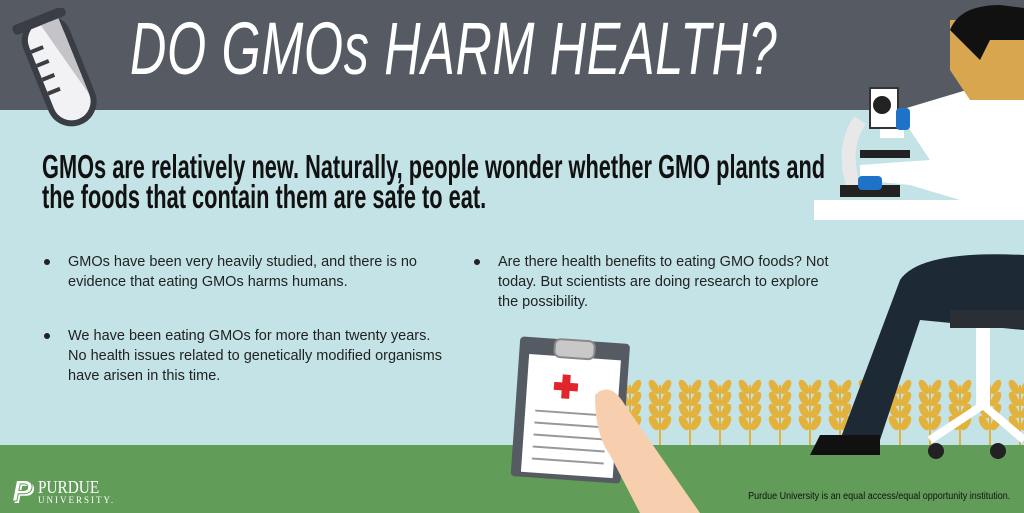 Image resolution: width=1024 pixels, height=513 pixels. What do you see at coordinates (77, 500) in the screenshot?
I see `logo-sub: UNIVERSITY.` at bounding box center [77, 500].